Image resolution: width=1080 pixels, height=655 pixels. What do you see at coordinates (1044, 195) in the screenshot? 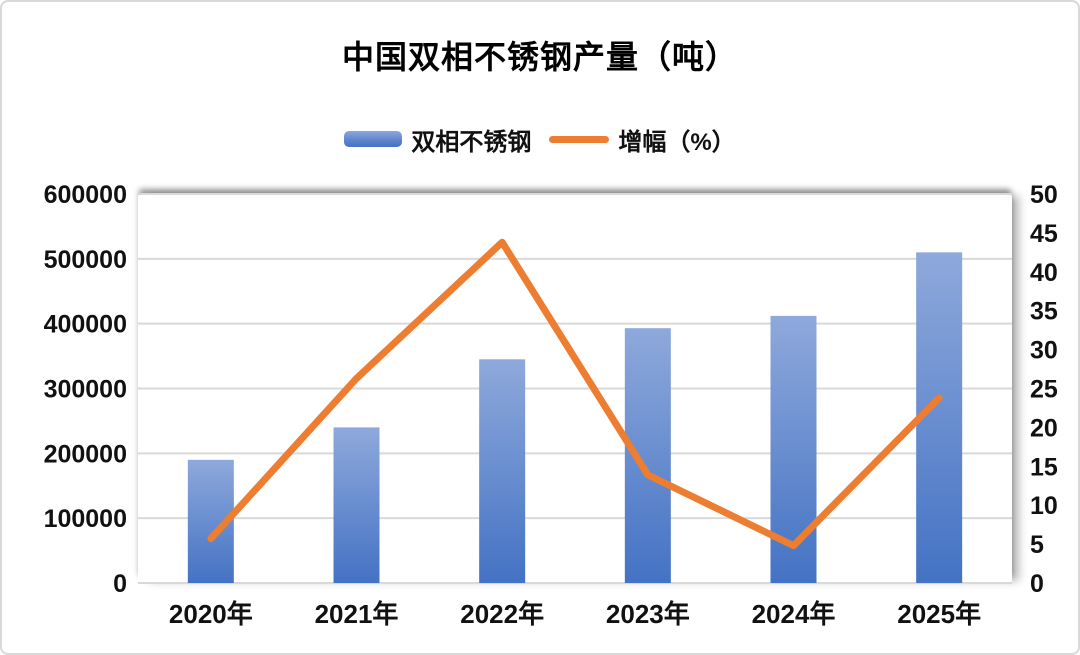
I see `right-axis-tick-label: 50` at bounding box center [1044, 195].